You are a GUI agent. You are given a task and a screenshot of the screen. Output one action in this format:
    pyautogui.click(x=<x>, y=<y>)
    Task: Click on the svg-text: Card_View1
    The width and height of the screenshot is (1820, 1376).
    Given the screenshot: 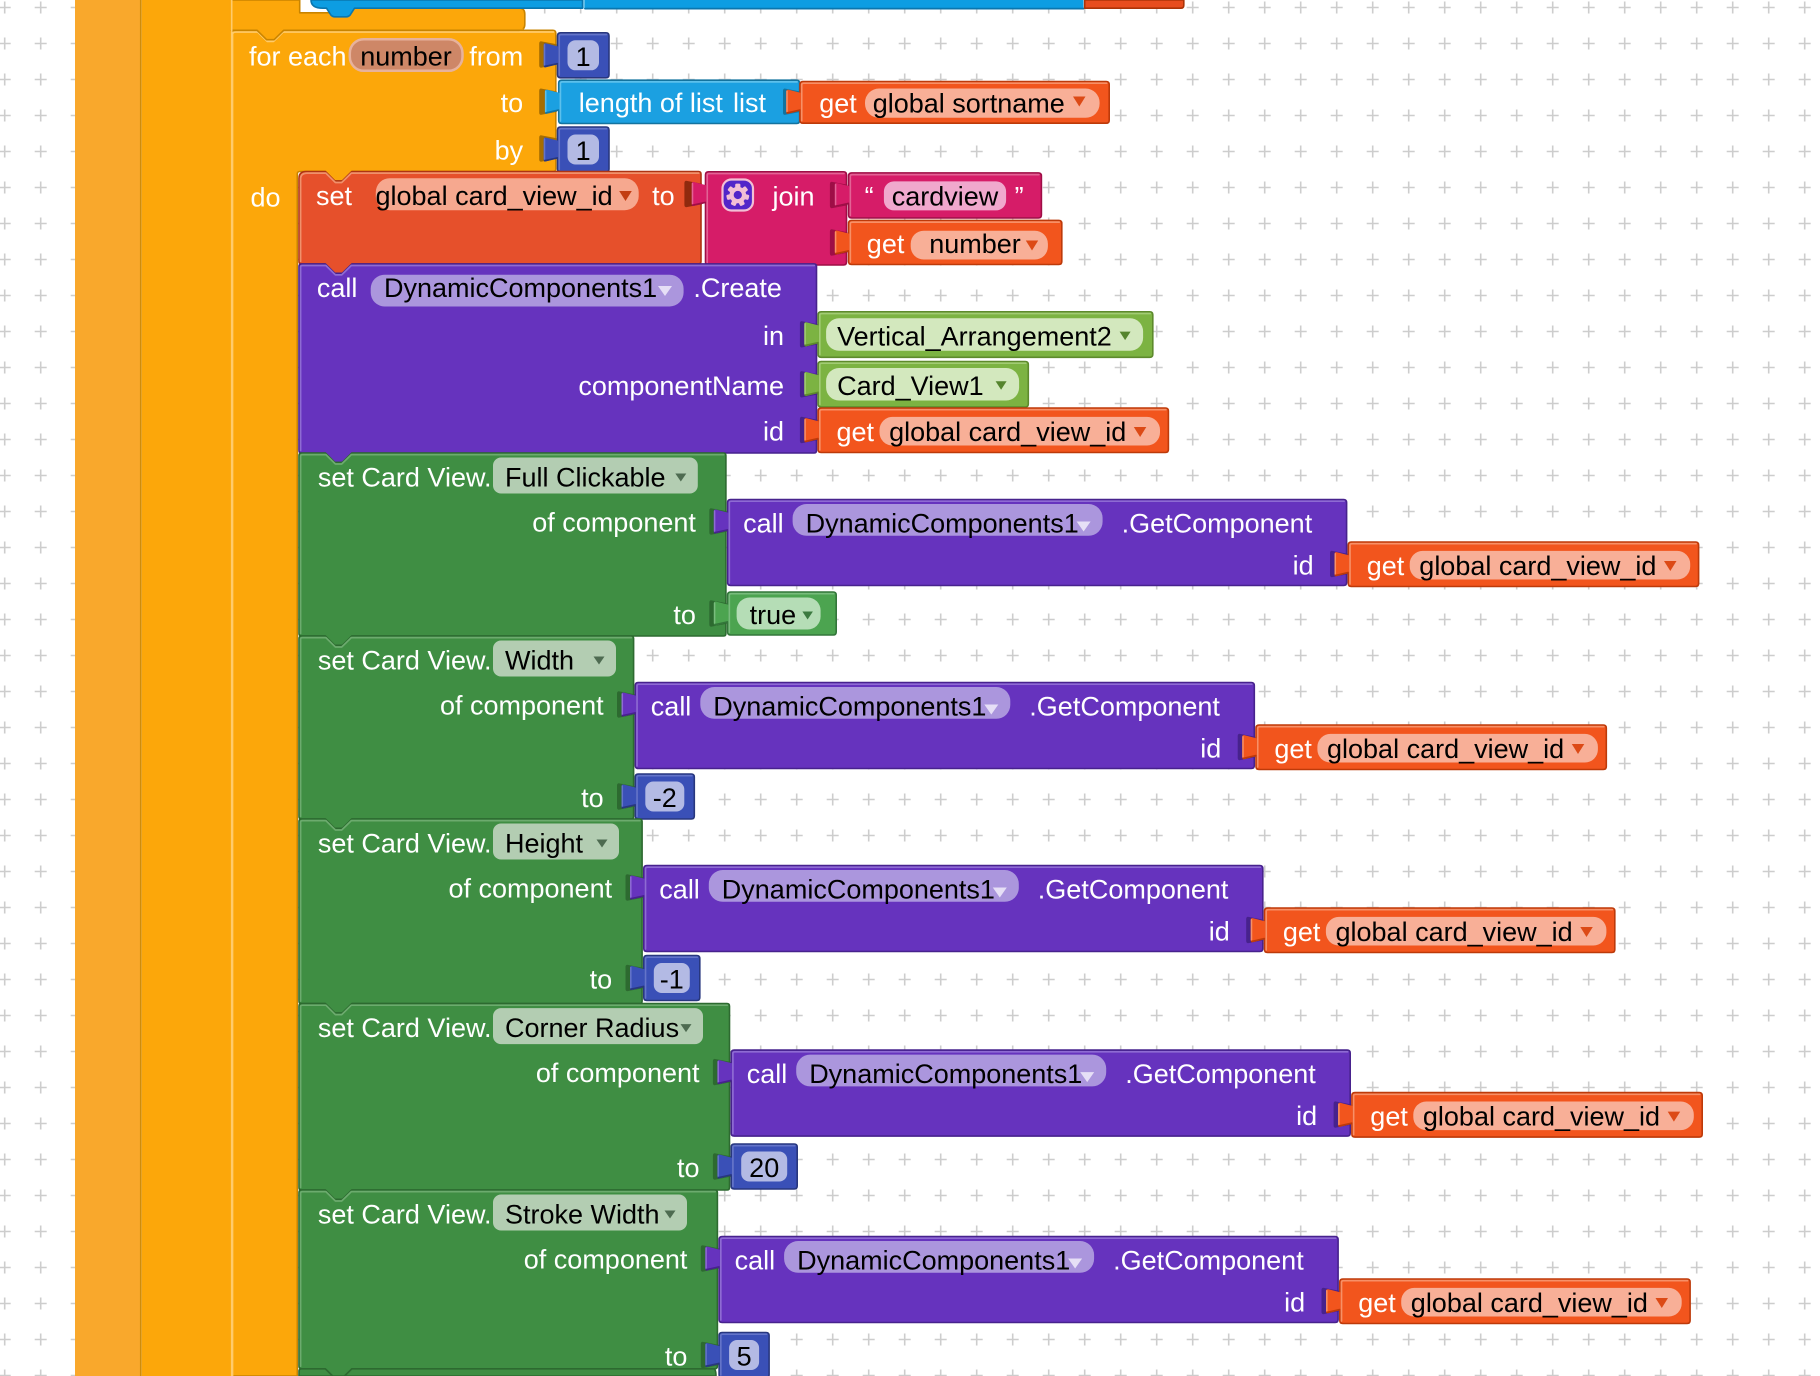 What is the action you would take?
    pyautogui.click(x=910, y=386)
    